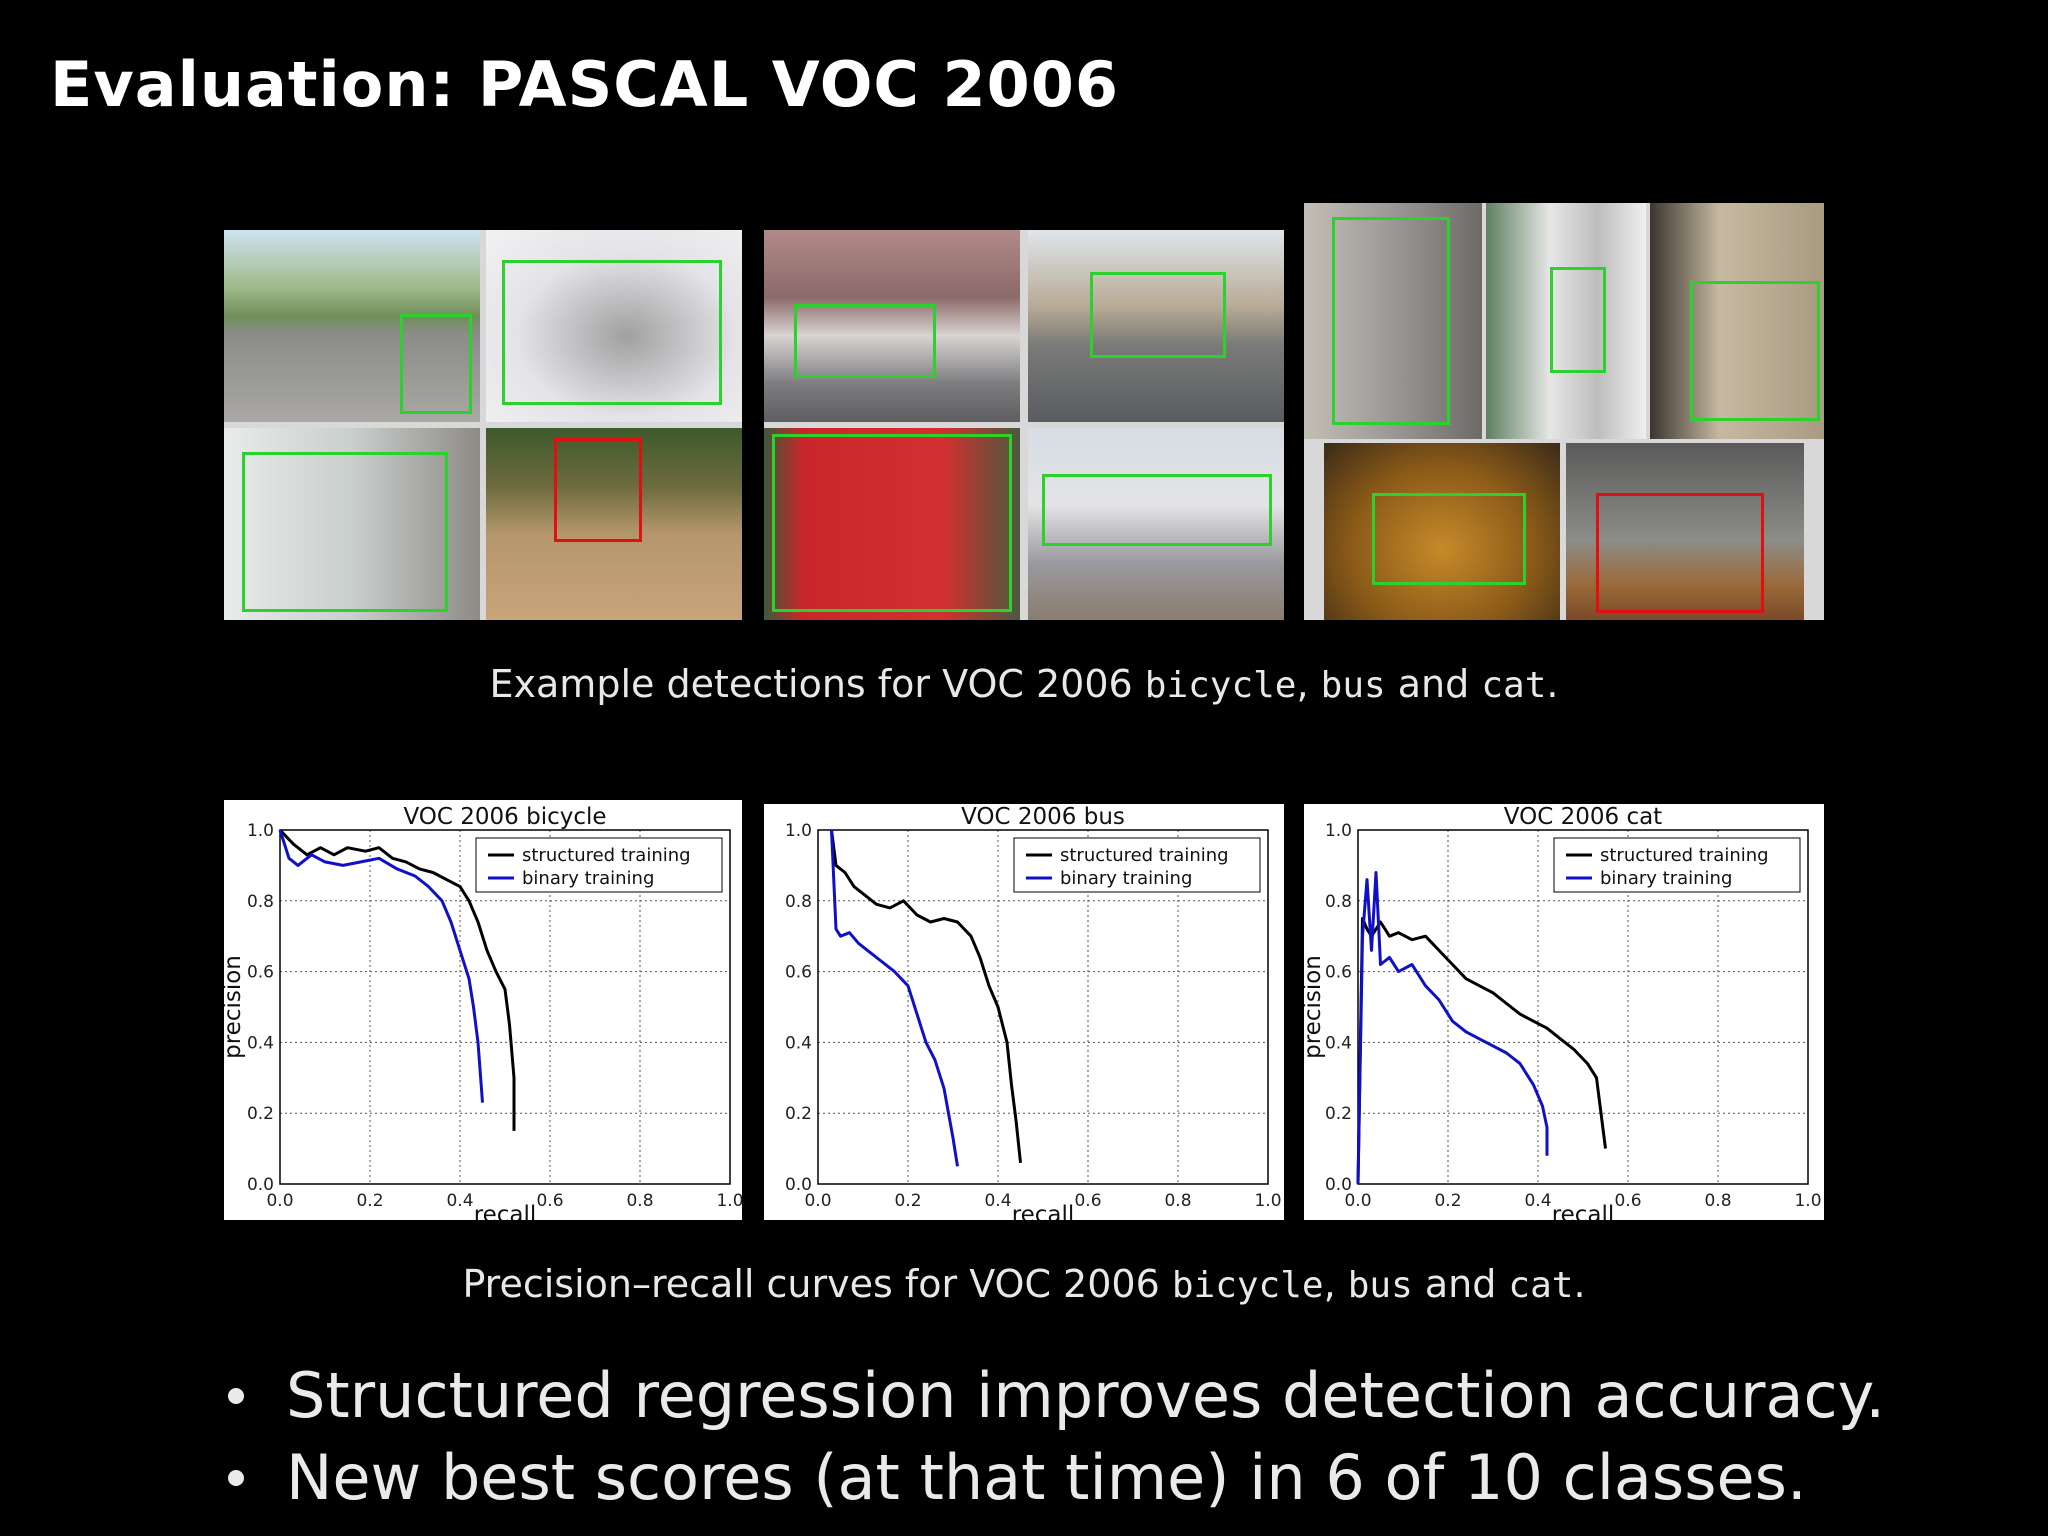  What do you see at coordinates (1566, 321) in the screenshot?
I see `photo-cat-behind-door` at bounding box center [1566, 321].